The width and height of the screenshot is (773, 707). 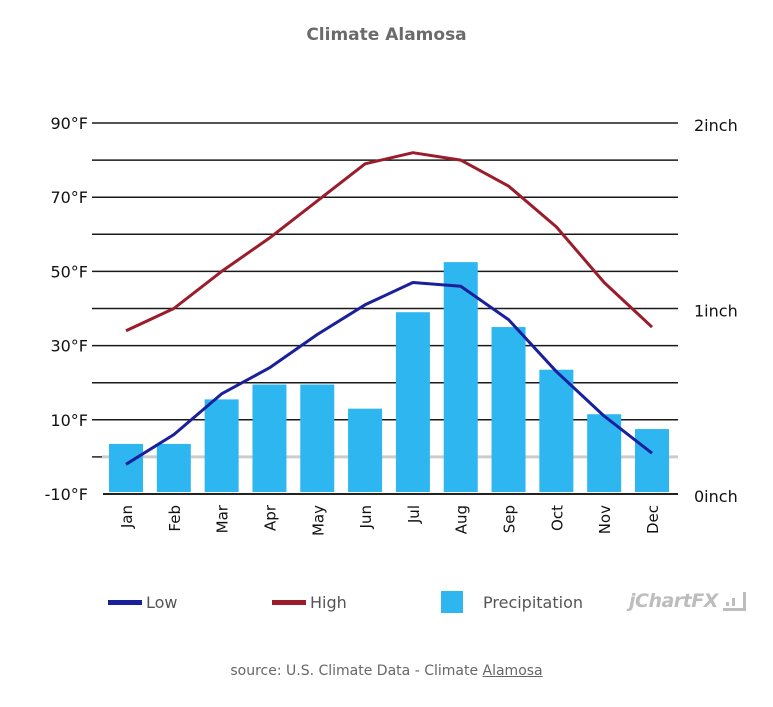 What do you see at coordinates (143, 602) in the screenshot?
I see `legend-item-low: Low` at bounding box center [143, 602].